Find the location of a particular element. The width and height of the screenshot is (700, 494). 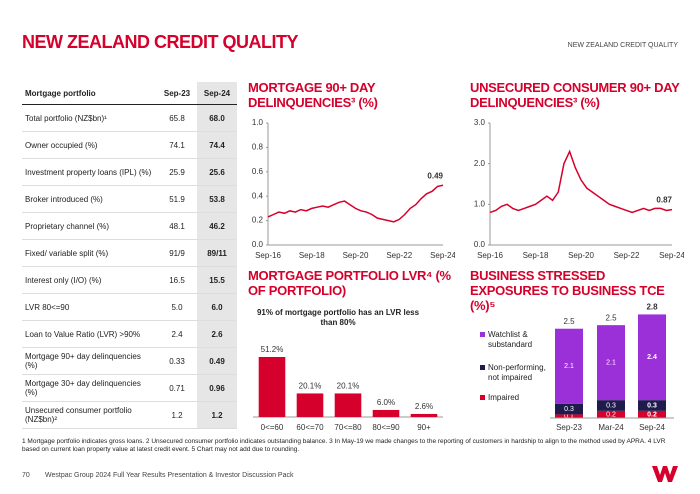

cell: 2.6 is located at coordinates (217, 334).